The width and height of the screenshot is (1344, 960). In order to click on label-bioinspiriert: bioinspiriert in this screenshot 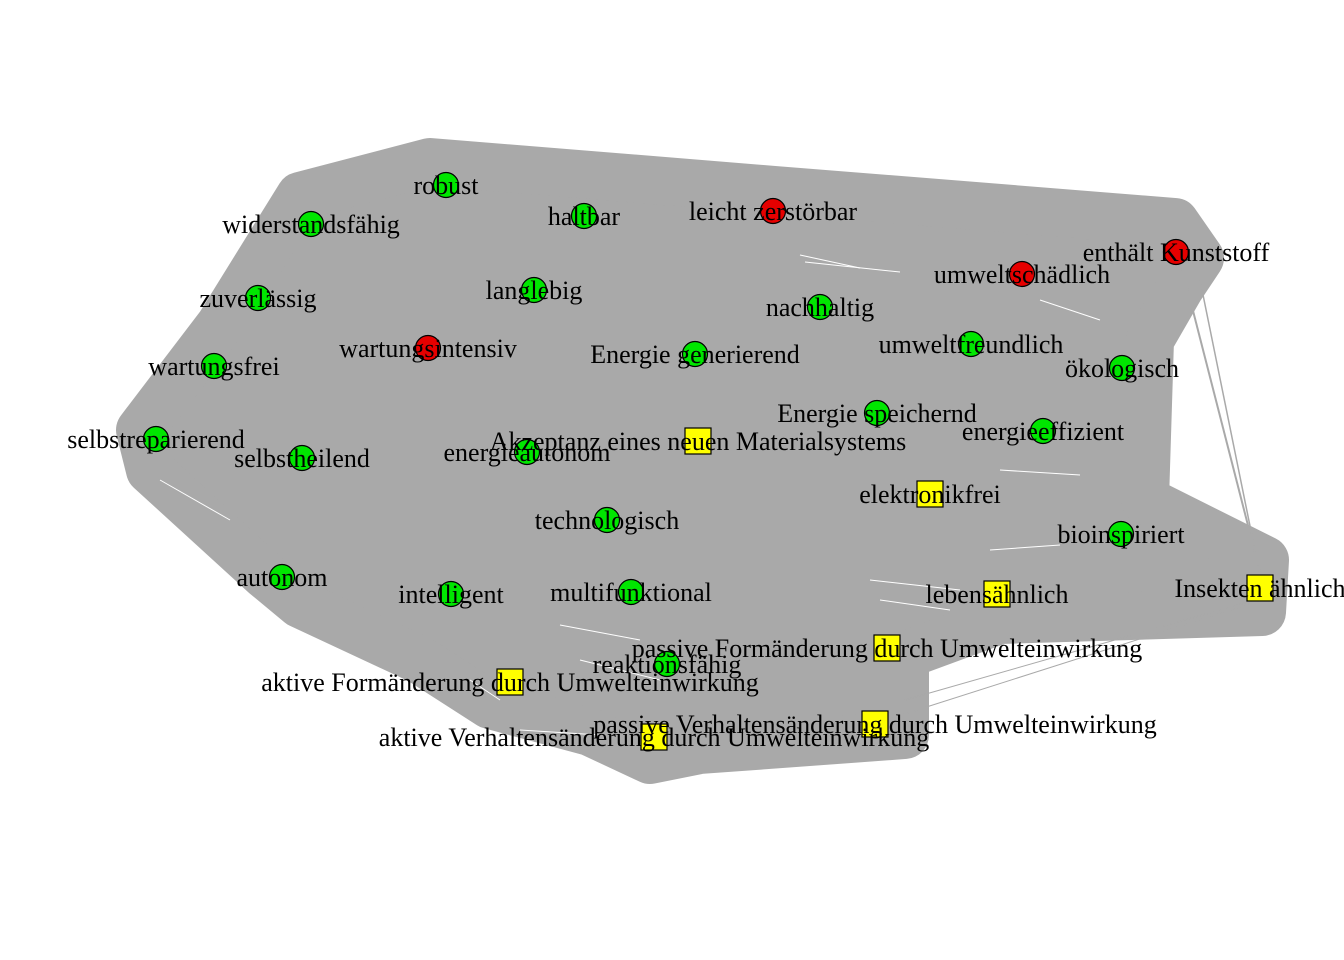, I will do `click(1121, 534)`.